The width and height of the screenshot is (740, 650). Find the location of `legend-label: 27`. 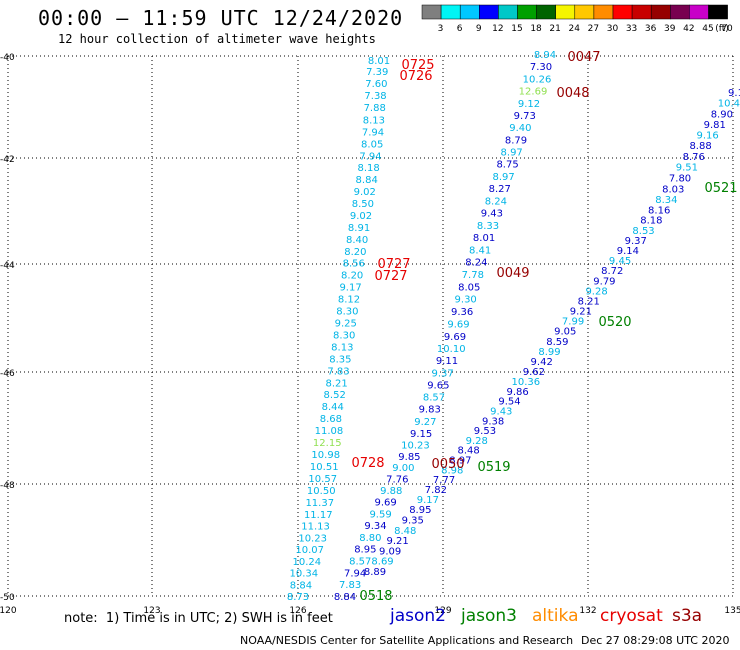

legend-label: 27 is located at coordinates (593, 29).